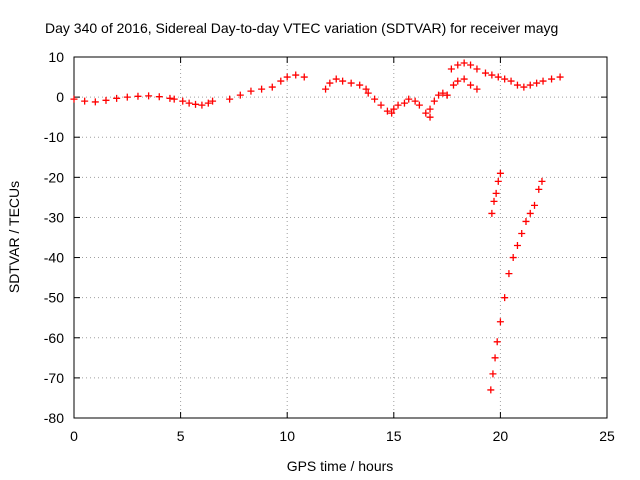 The width and height of the screenshot is (640, 480). I want to click on x-tick-label: 15, so click(394, 436).